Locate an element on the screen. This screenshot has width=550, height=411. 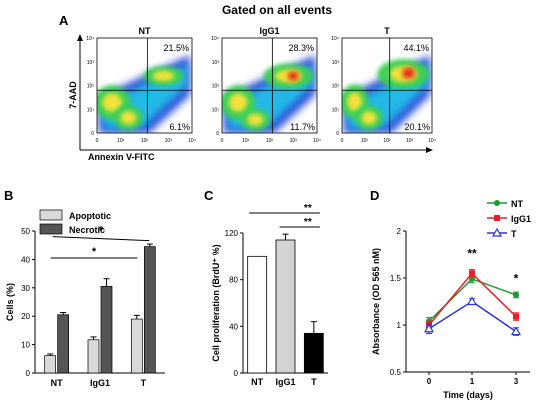
upper-right-percent: 44.1% is located at coordinates (416, 48).